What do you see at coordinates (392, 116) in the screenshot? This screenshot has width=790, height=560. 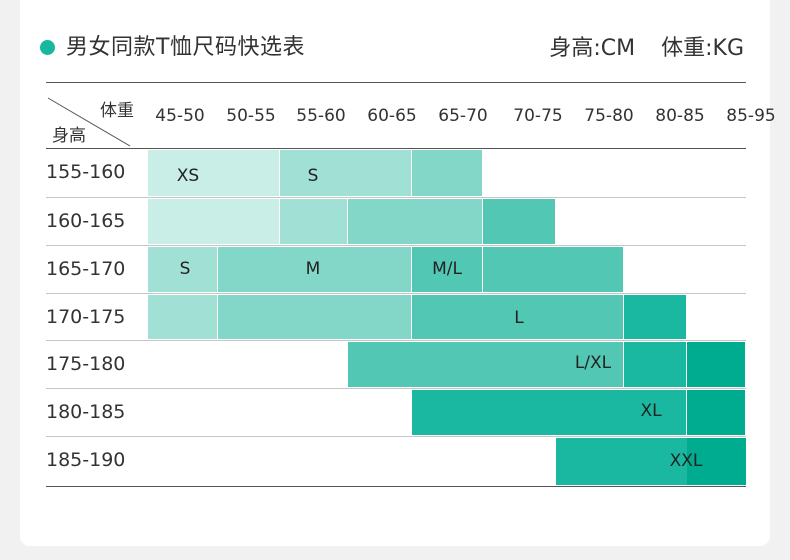 I see `column-header-weight: 60-65` at bounding box center [392, 116].